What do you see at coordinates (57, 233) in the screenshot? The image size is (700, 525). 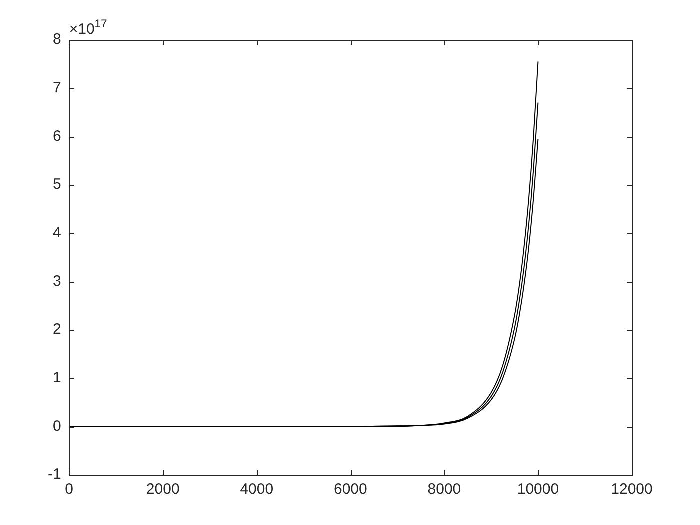 I see `y-tick-label: 4` at bounding box center [57, 233].